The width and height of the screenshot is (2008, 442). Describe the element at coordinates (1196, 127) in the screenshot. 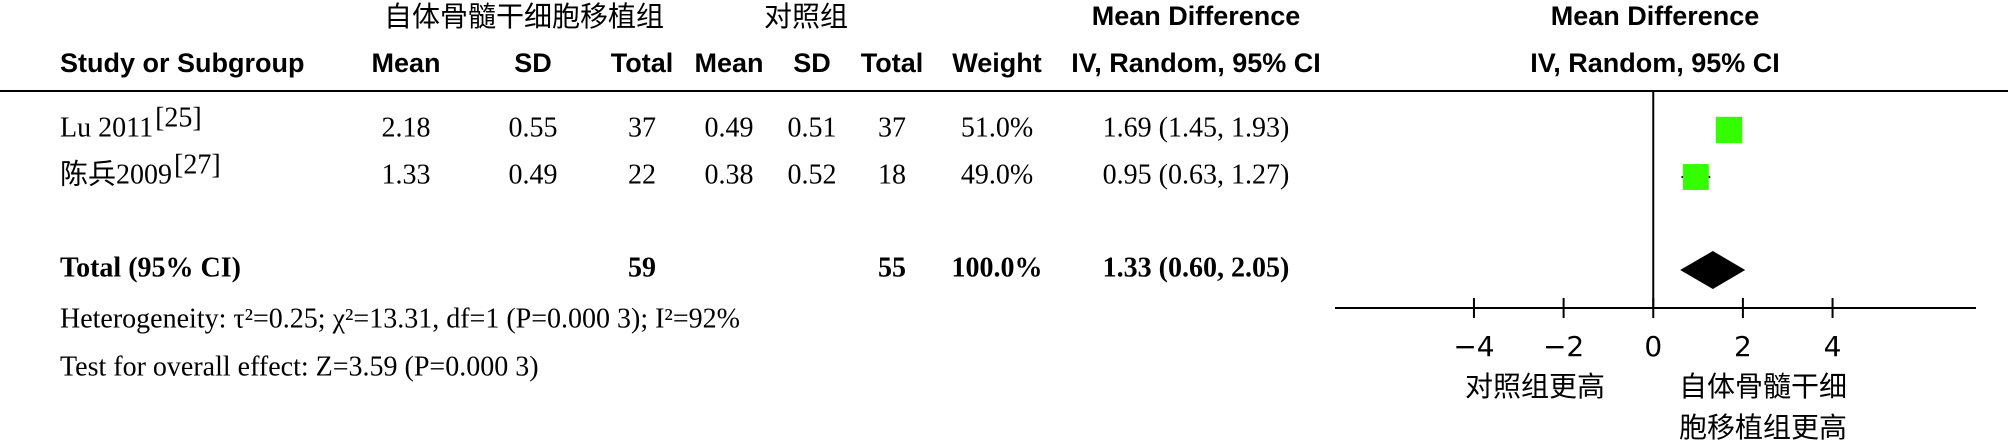

I see `cell: 1.69 (1.45, 1.93)` at that location.